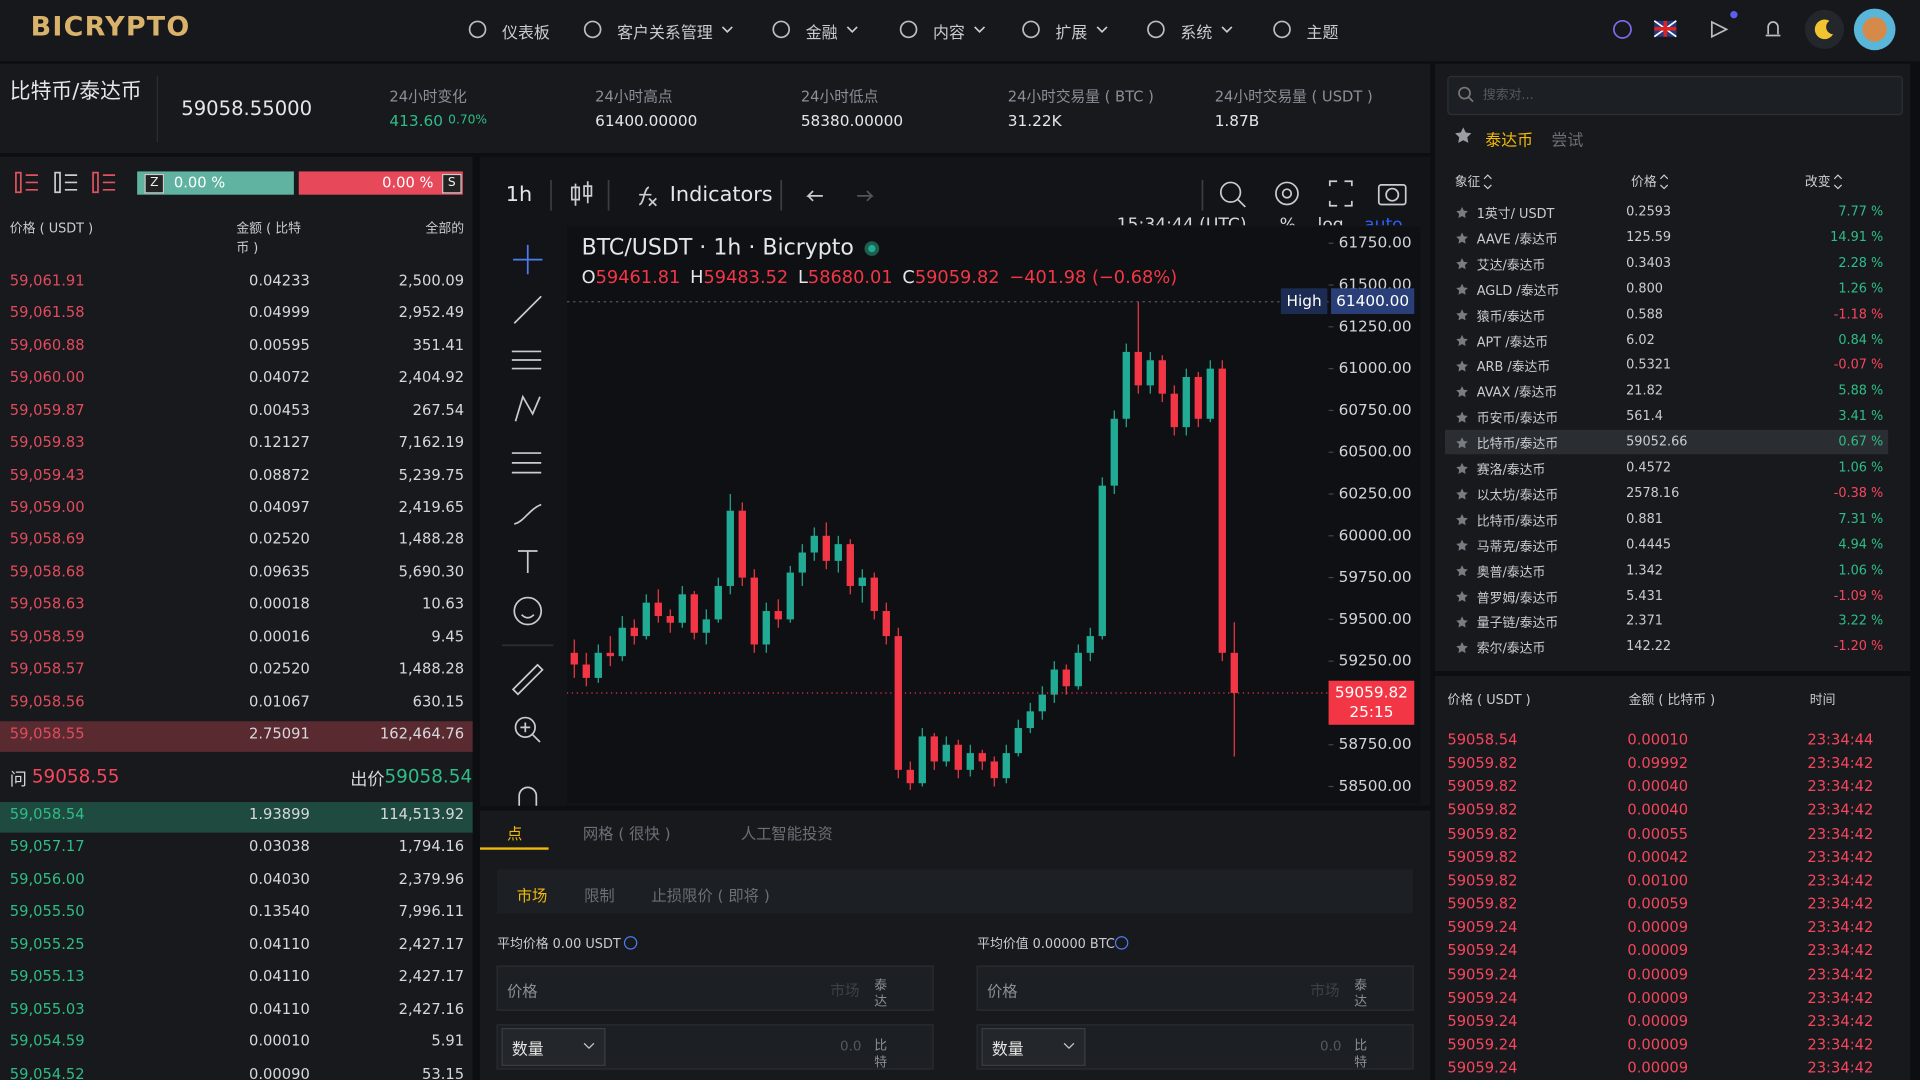 Image resolution: width=1920 pixels, height=1080 pixels. Describe the element at coordinates (626, 833) in the screenshot. I see `form-tab: 网格 ( 很快 )` at that location.